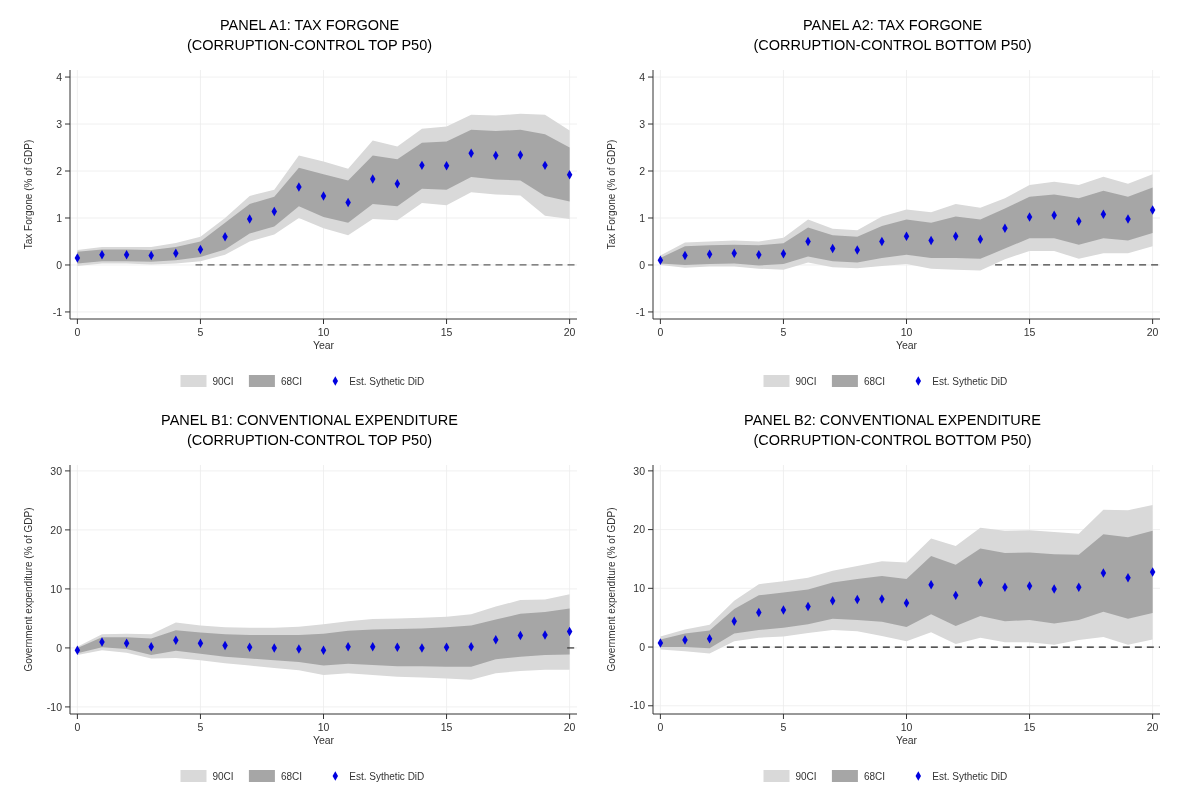 This screenshot has width=1182, height=803. Describe the element at coordinates (310, 420) in the screenshot. I see `chart-title: PANEL B1: CONVENTIONAL EXPENDITURE` at that location.